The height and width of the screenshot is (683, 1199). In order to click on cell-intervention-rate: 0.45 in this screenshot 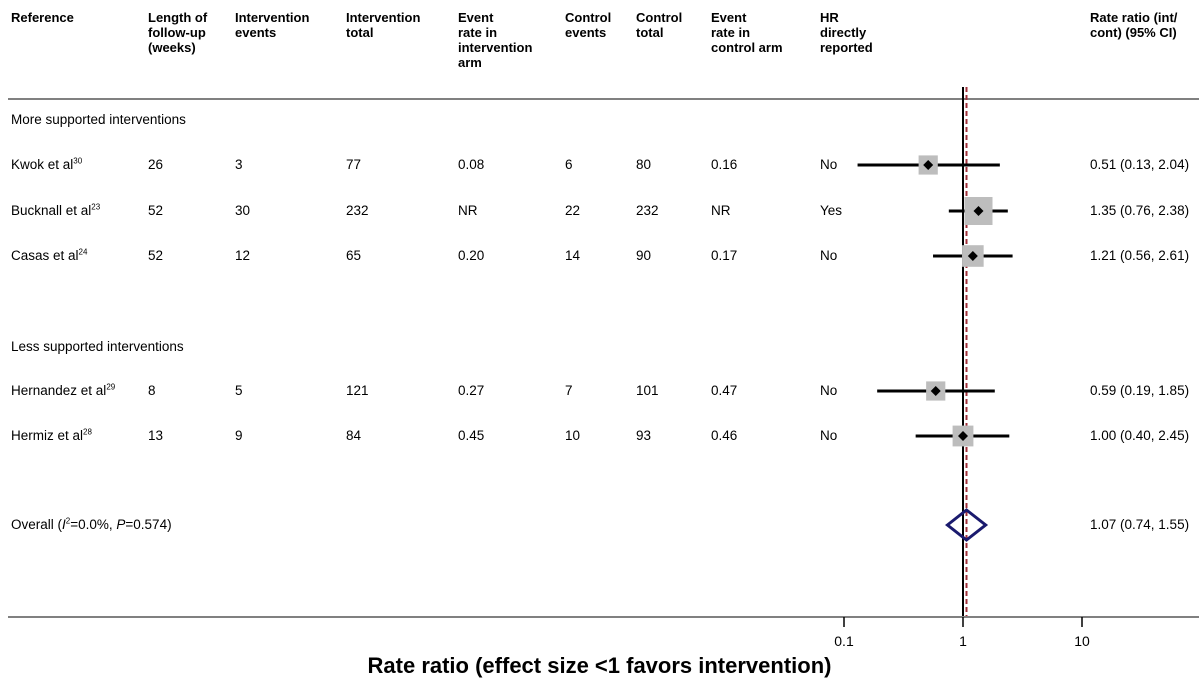, I will do `click(471, 435)`.